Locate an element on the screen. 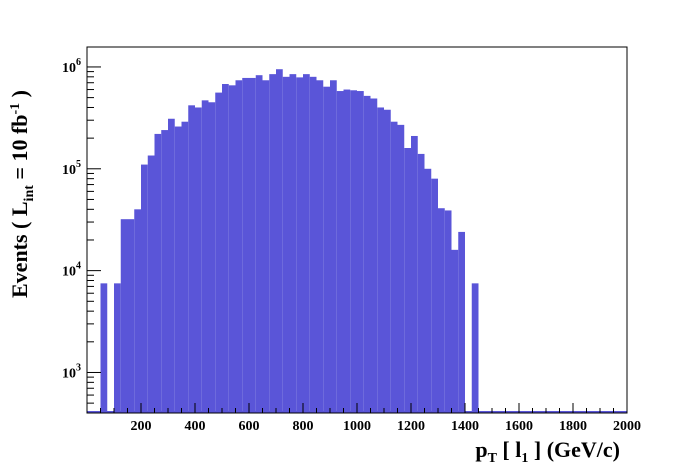 The image size is (696, 472). tick-exponent: 5 is located at coordinates (78, 164).